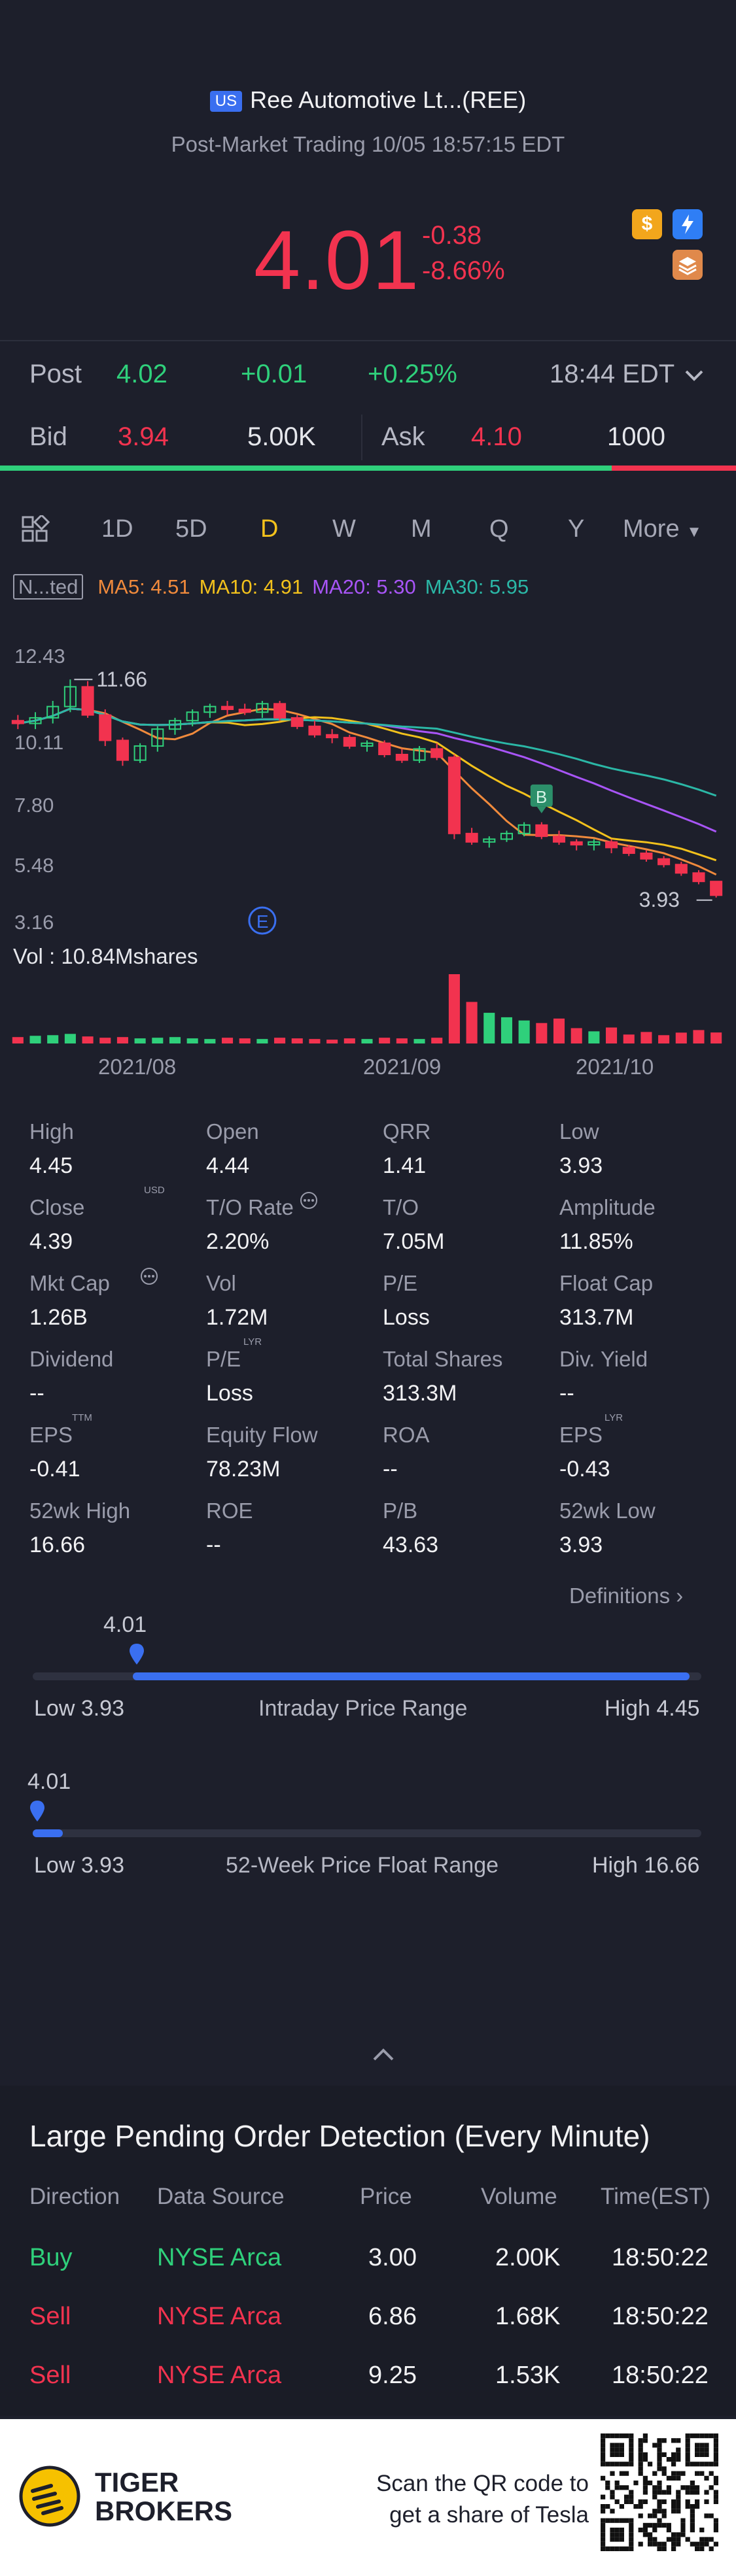 This screenshot has height=2576, width=736. What do you see at coordinates (137, 1654) in the screenshot?
I see `intraday-pin-icon` at bounding box center [137, 1654].